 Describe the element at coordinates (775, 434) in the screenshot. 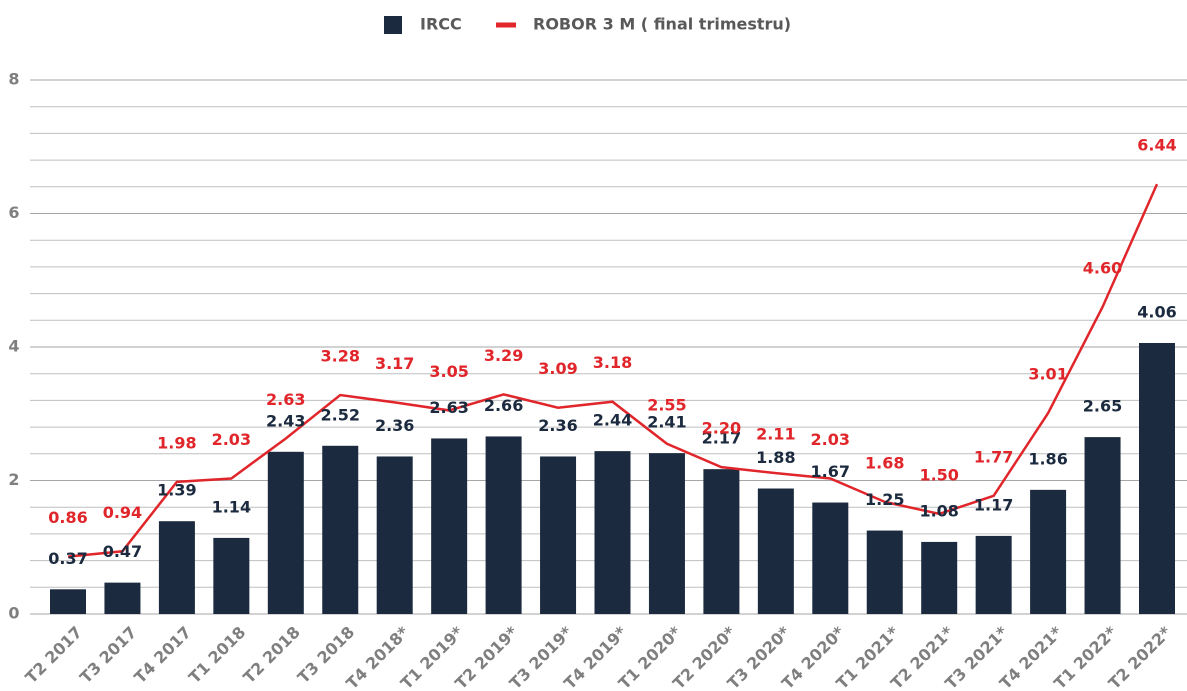

I see `data-label: 2.11` at that location.